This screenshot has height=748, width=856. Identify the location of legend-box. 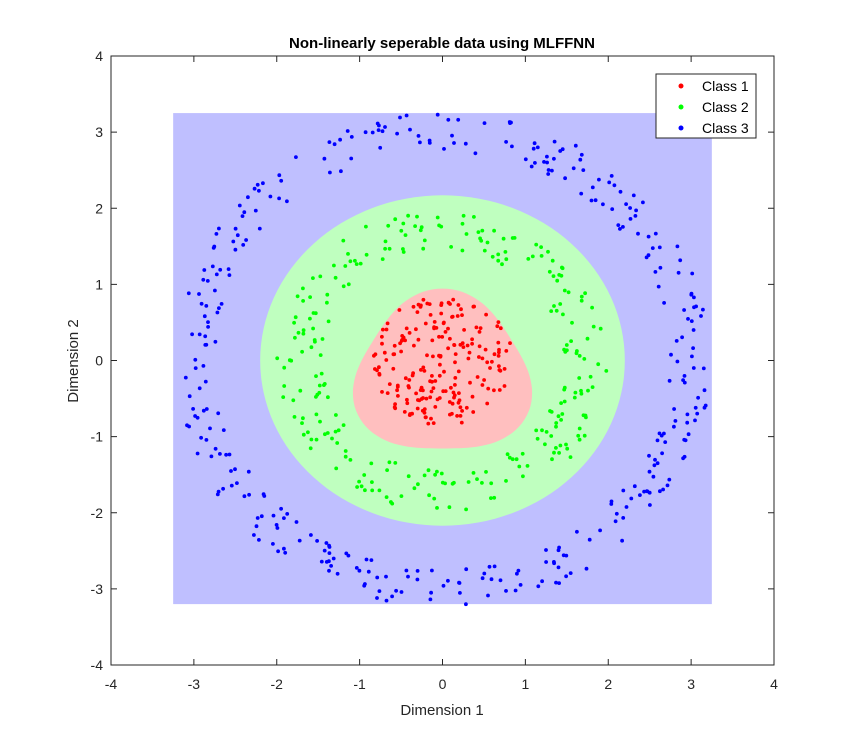
(706, 106).